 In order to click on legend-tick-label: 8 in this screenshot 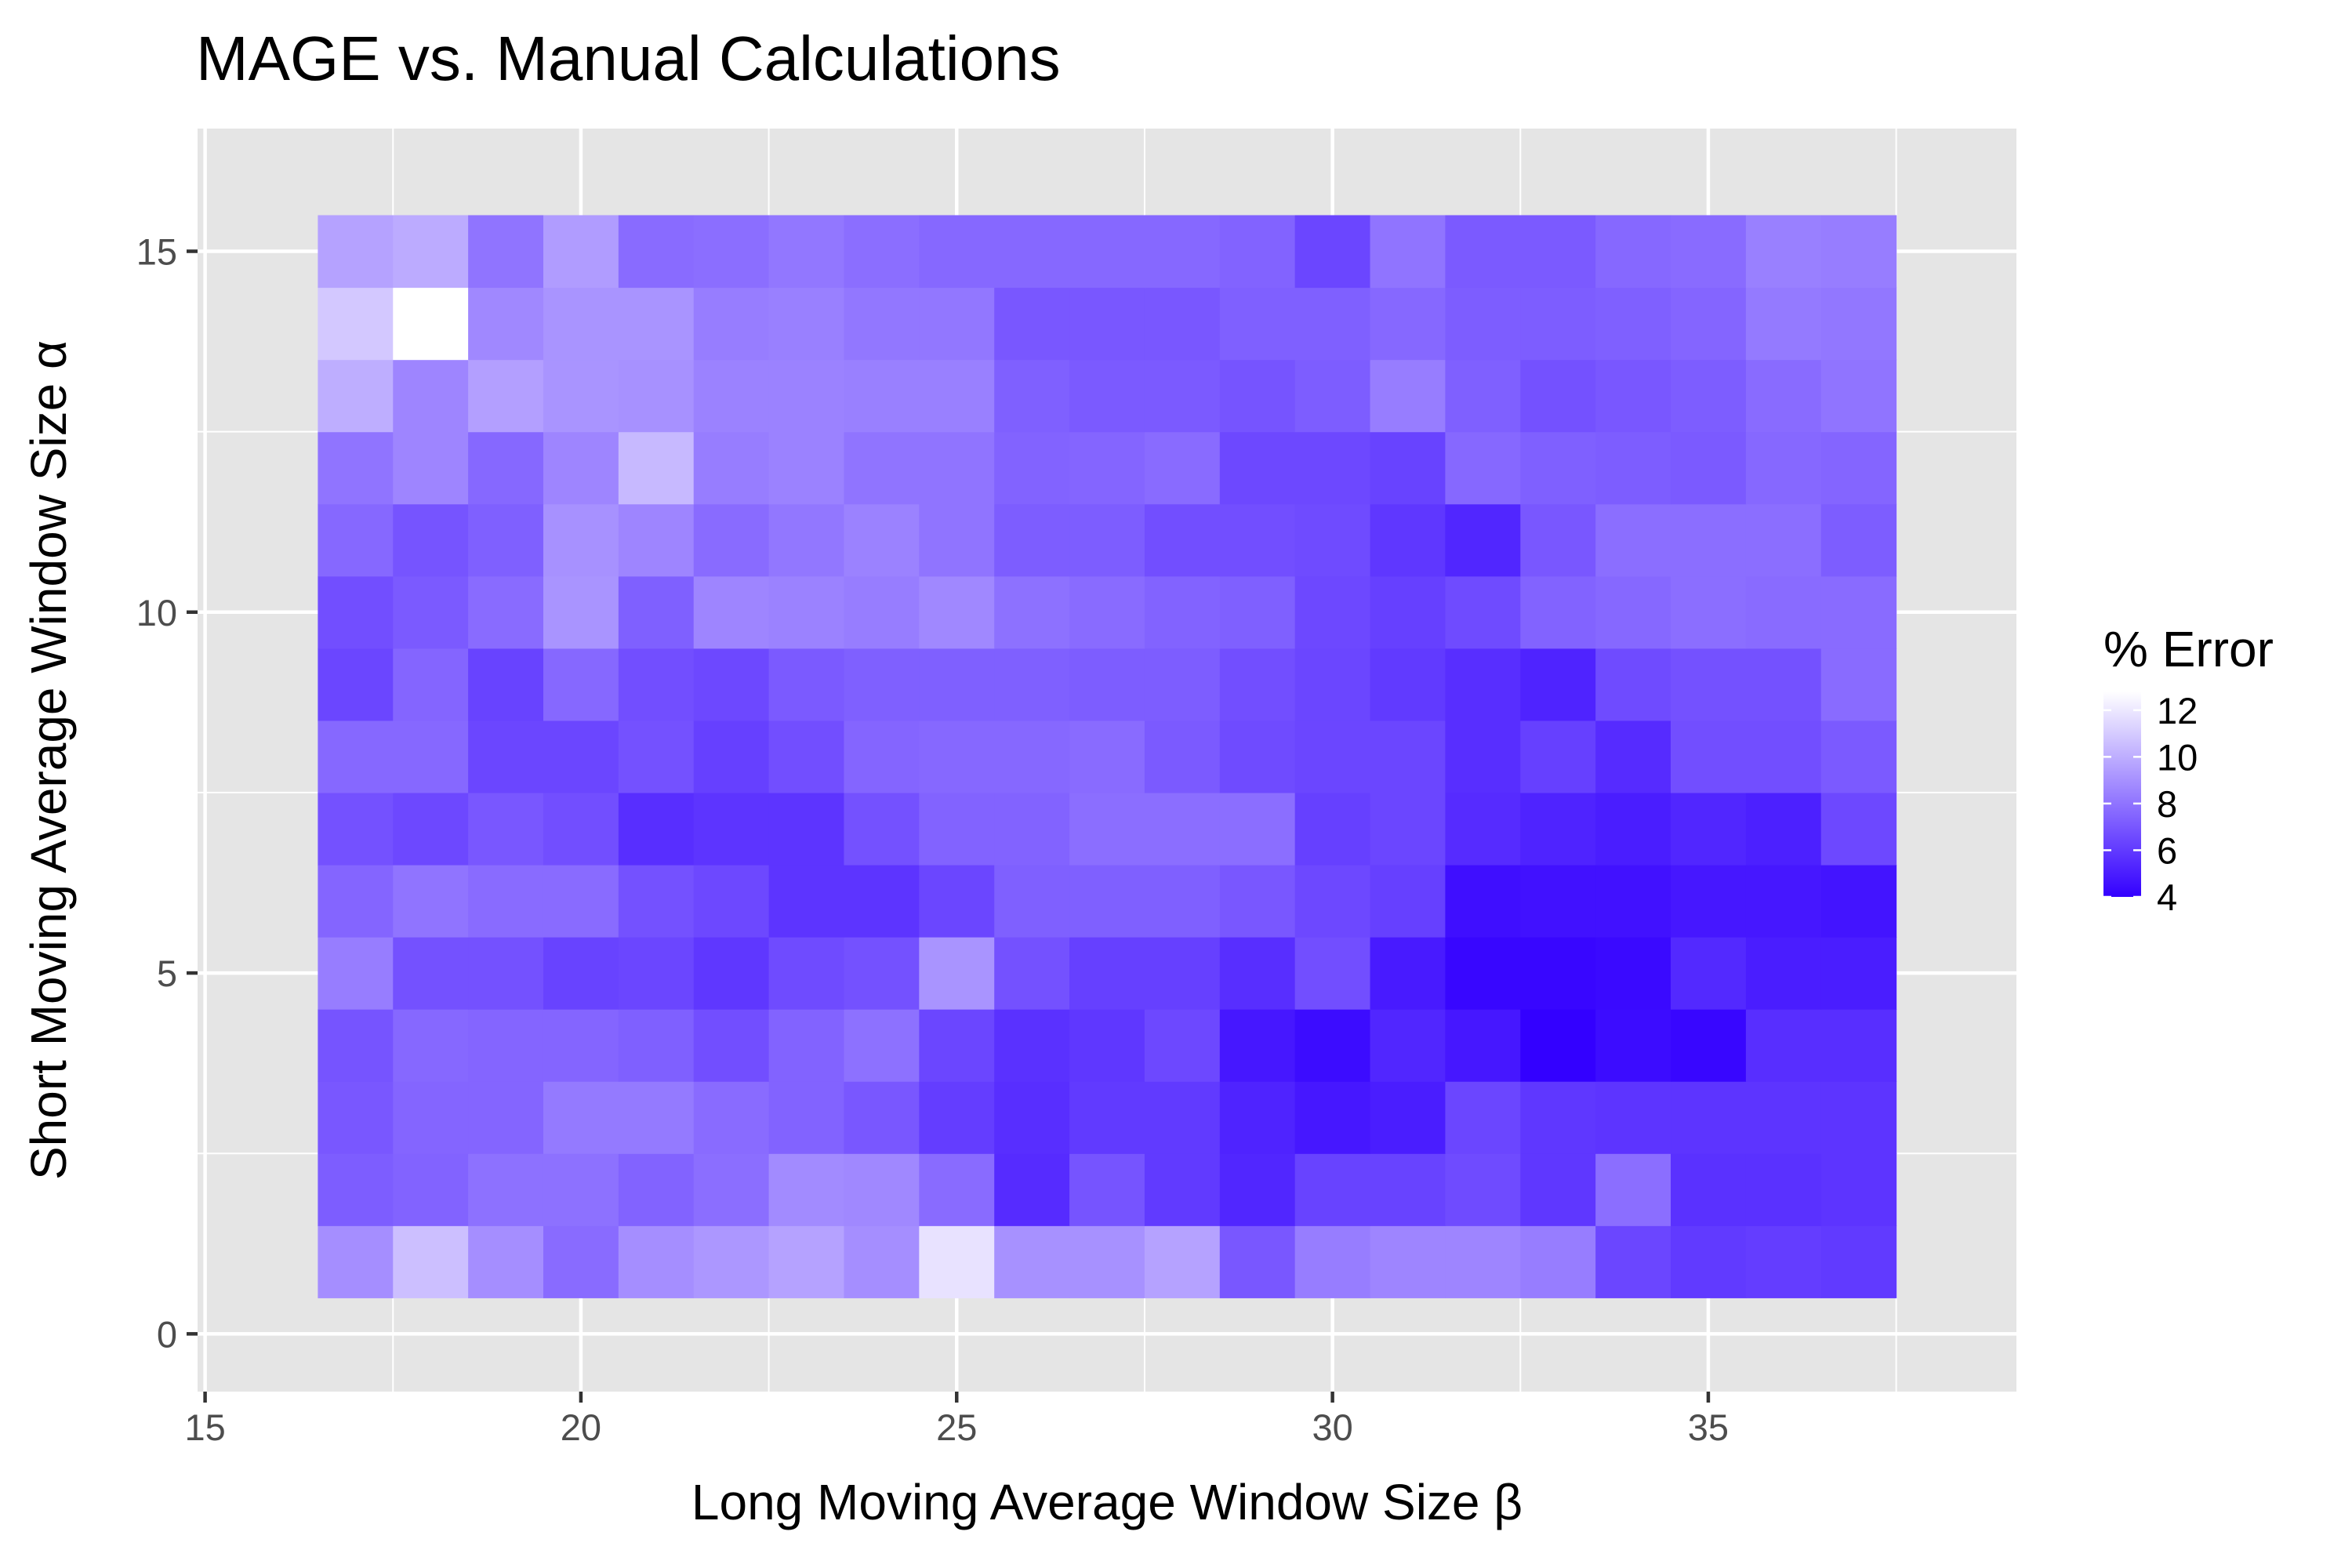, I will do `click(2167, 804)`.